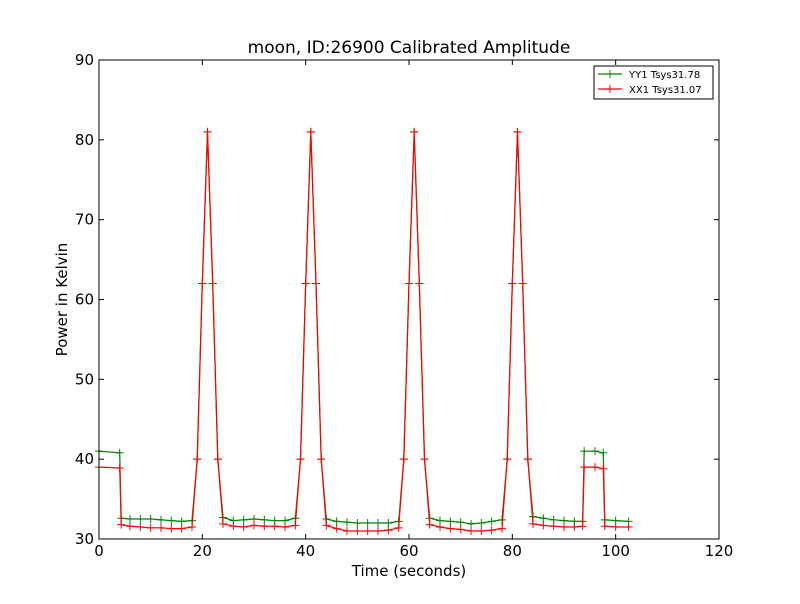 This screenshot has height=604, width=800. Describe the element at coordinates (84, 300) in the screenshot. I see `y-tick-label: 60` at that location.